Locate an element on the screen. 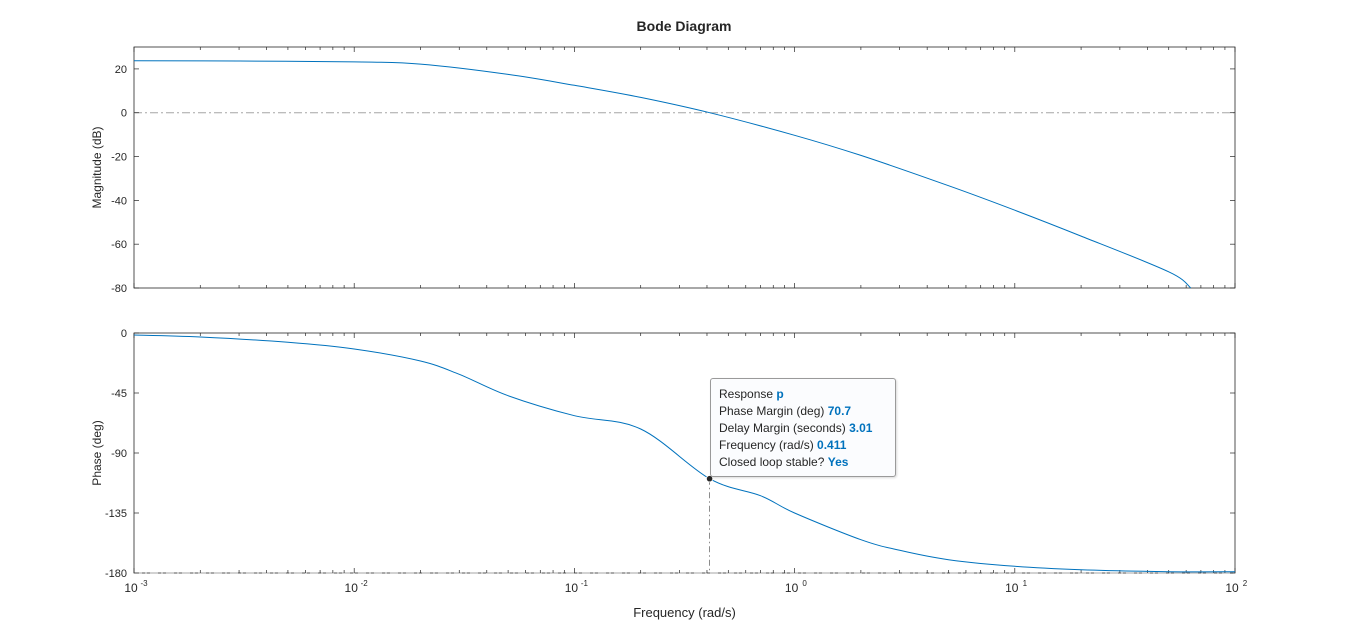 Image resolution: width=1366 pixels, height=643 pixels. datatip-response-value: p is located at coordinates (780, 394).